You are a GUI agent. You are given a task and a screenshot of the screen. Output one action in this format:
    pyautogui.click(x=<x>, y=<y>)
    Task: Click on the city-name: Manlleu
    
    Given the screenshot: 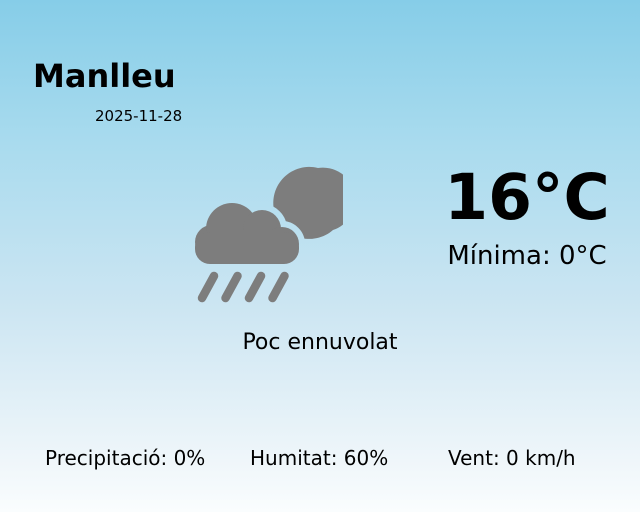 What is the action you would take?
    pyautogui.click(x=104, y=76)
    